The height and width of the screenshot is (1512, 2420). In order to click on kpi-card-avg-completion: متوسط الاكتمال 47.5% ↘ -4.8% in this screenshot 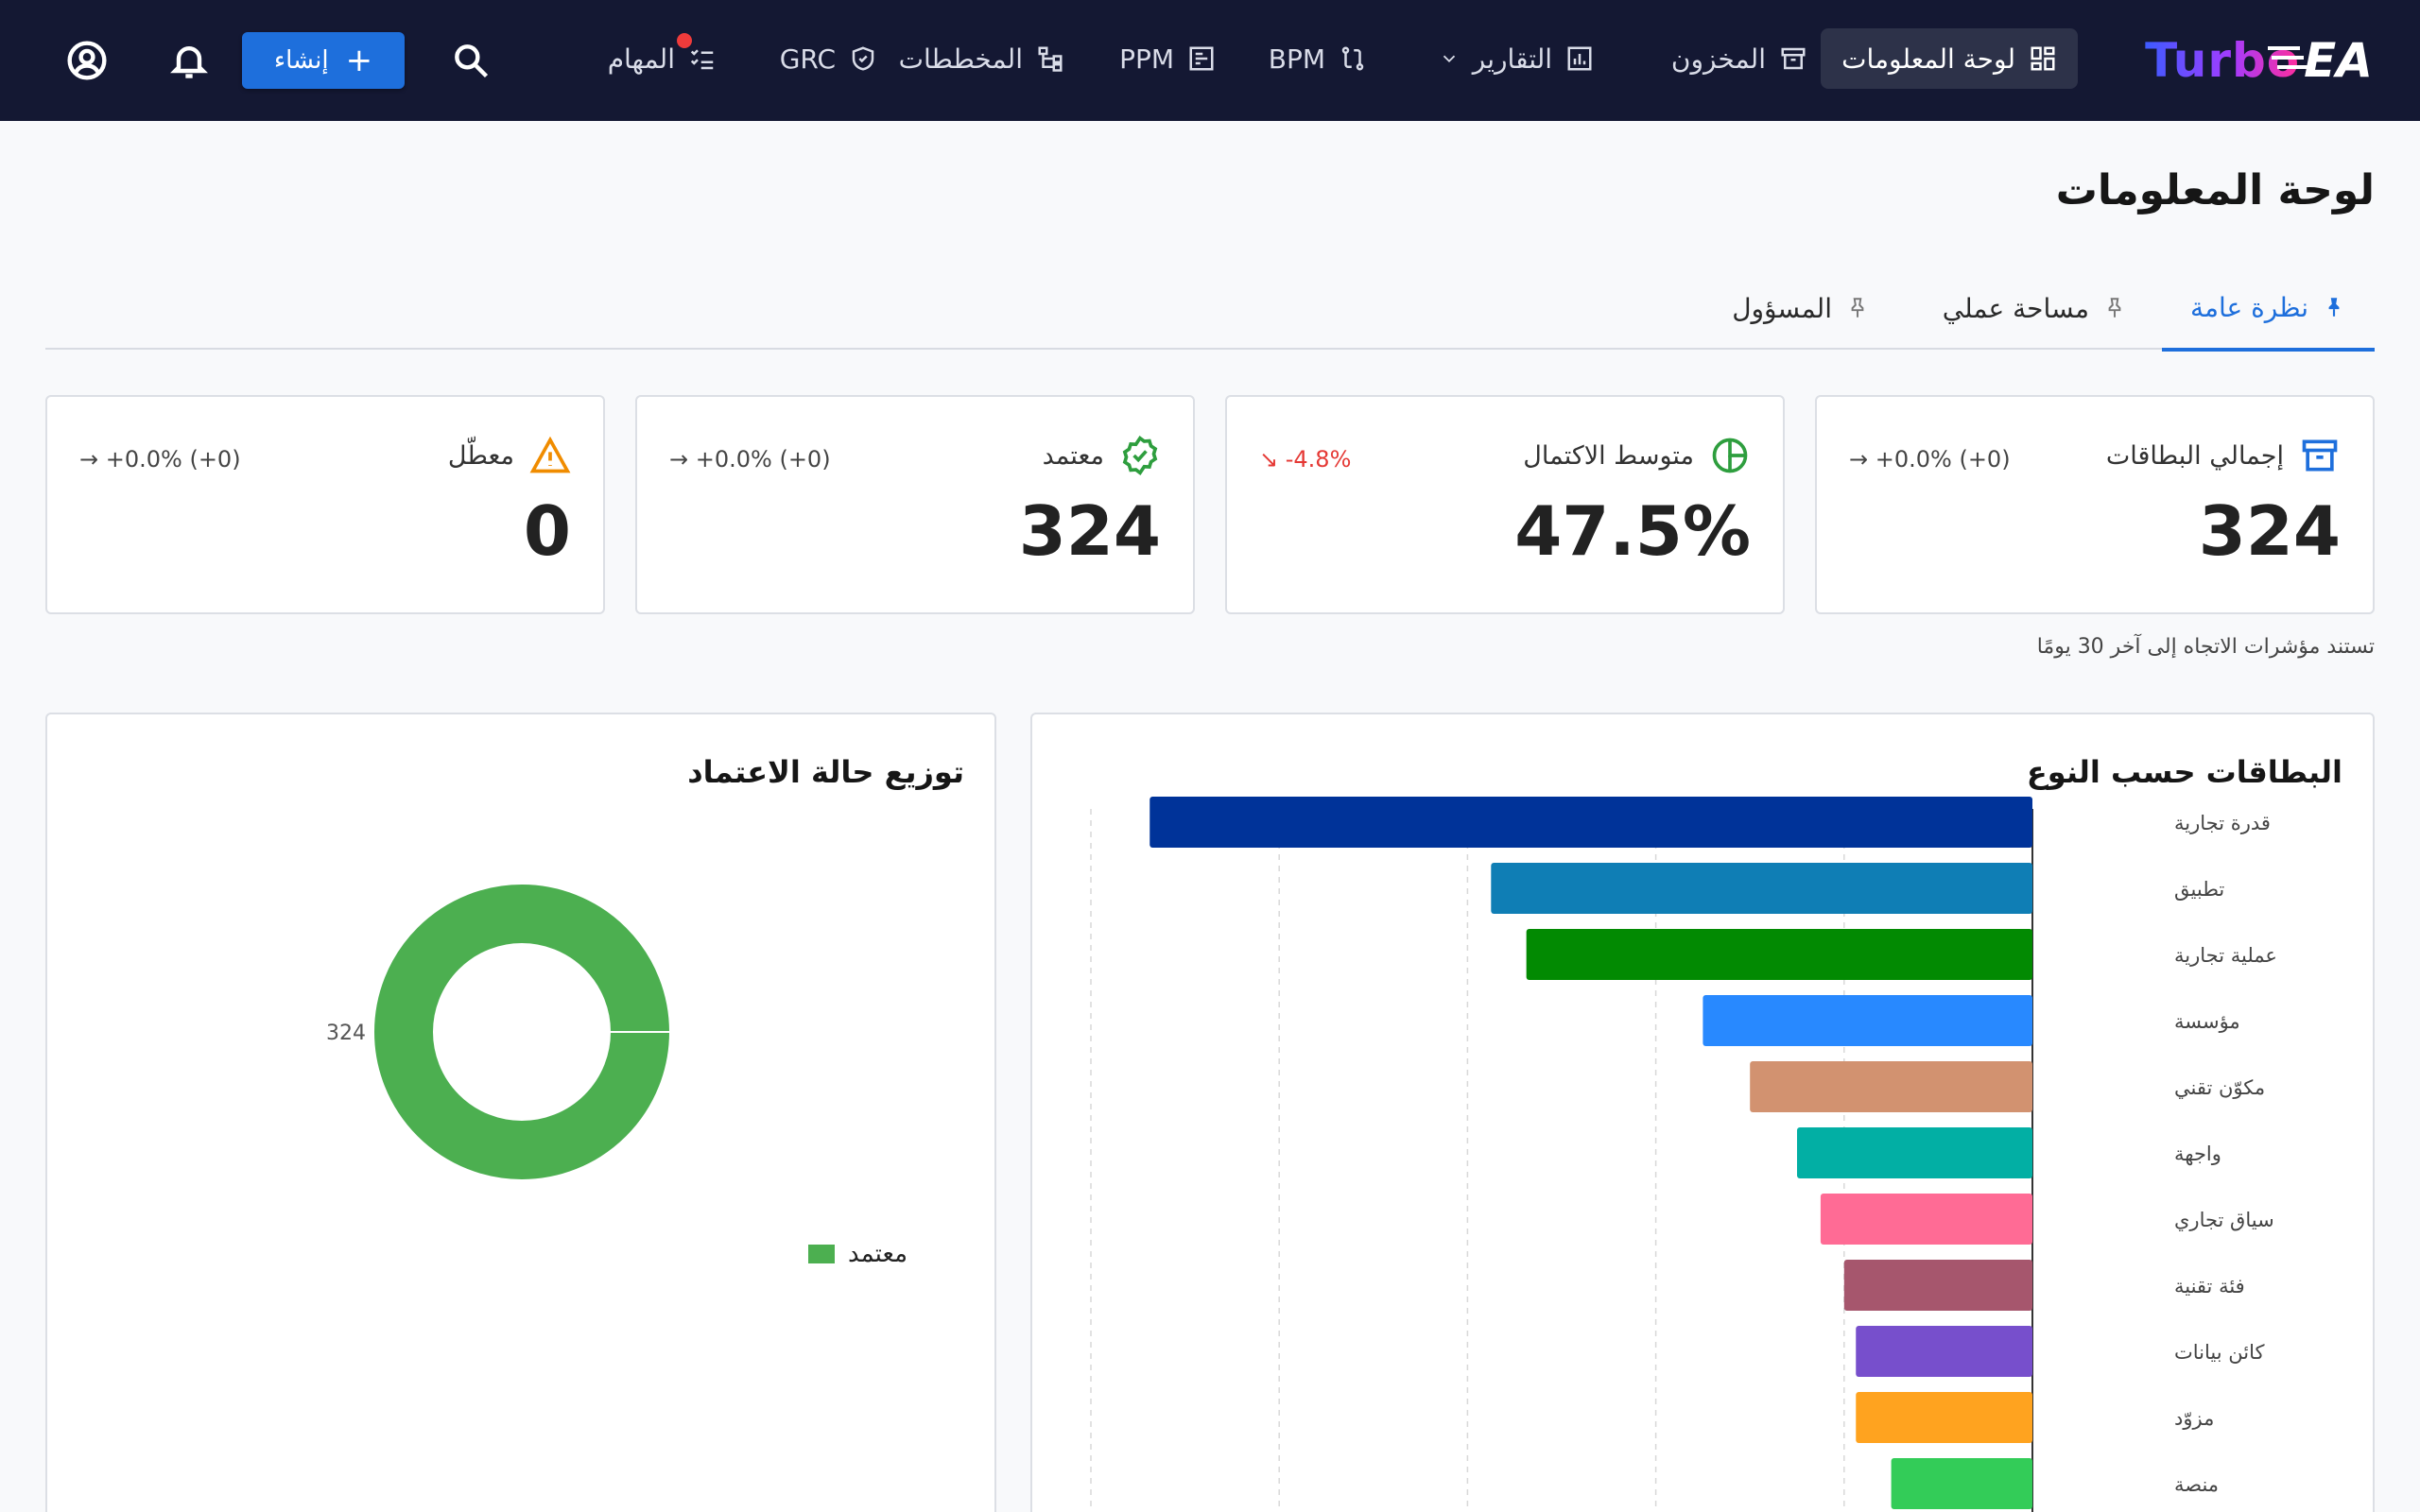, I will do `click(1505, 504)`.